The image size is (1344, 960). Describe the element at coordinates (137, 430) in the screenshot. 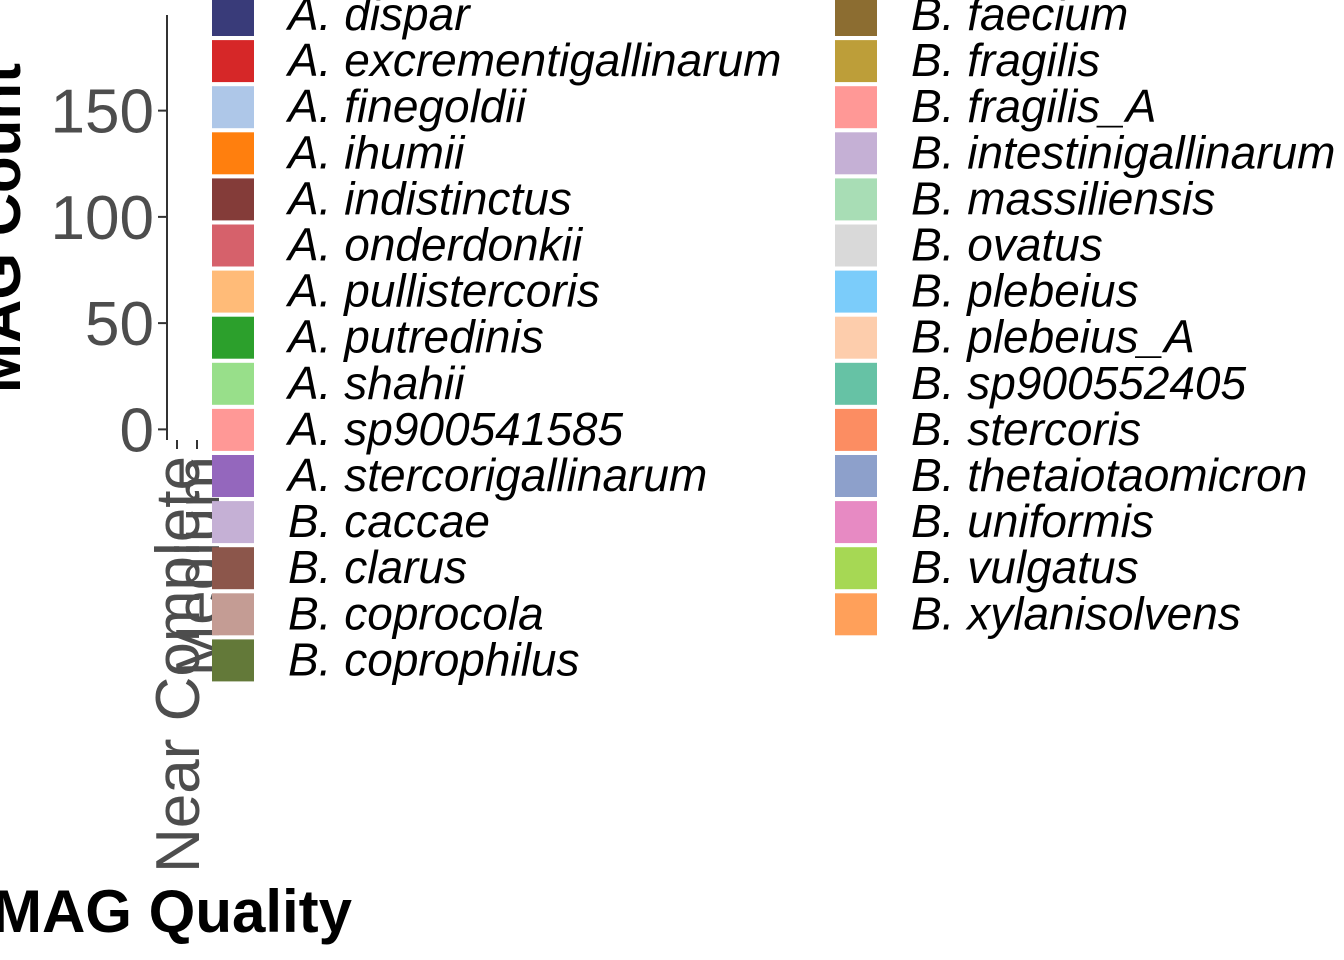

I see `y-tick-label: 0` at that location.